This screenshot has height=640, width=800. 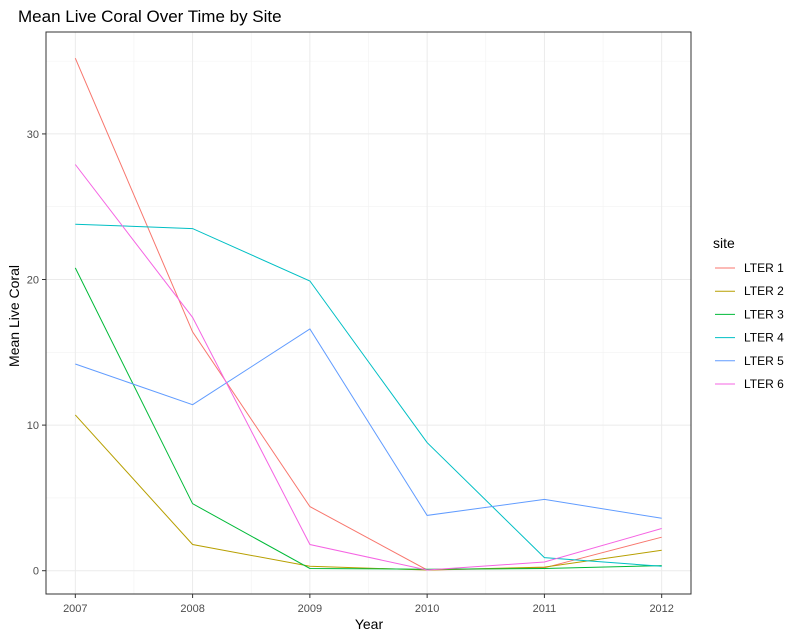 I want to click on y-tick-label: 30, so click(x=33, y=135).